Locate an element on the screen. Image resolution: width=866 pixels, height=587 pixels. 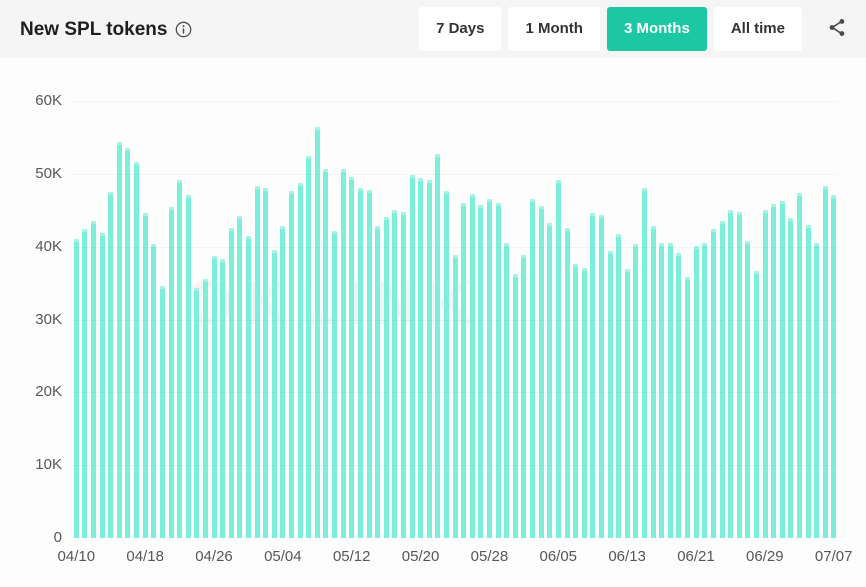
share-button is located at coordinates (837, 29).